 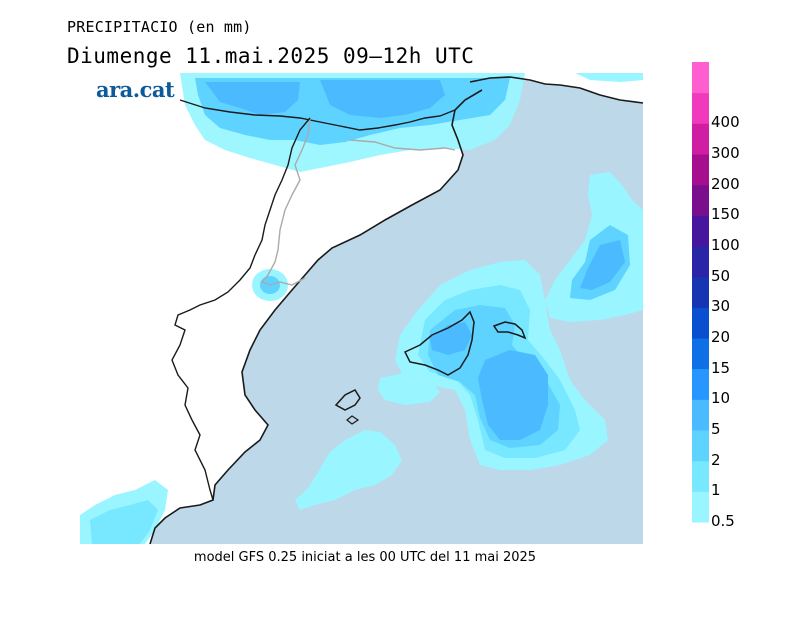 What do you see at coordinates (721, 275) in the screenshot?
I see `legend-label: 50` at bounding box center [721, 275].